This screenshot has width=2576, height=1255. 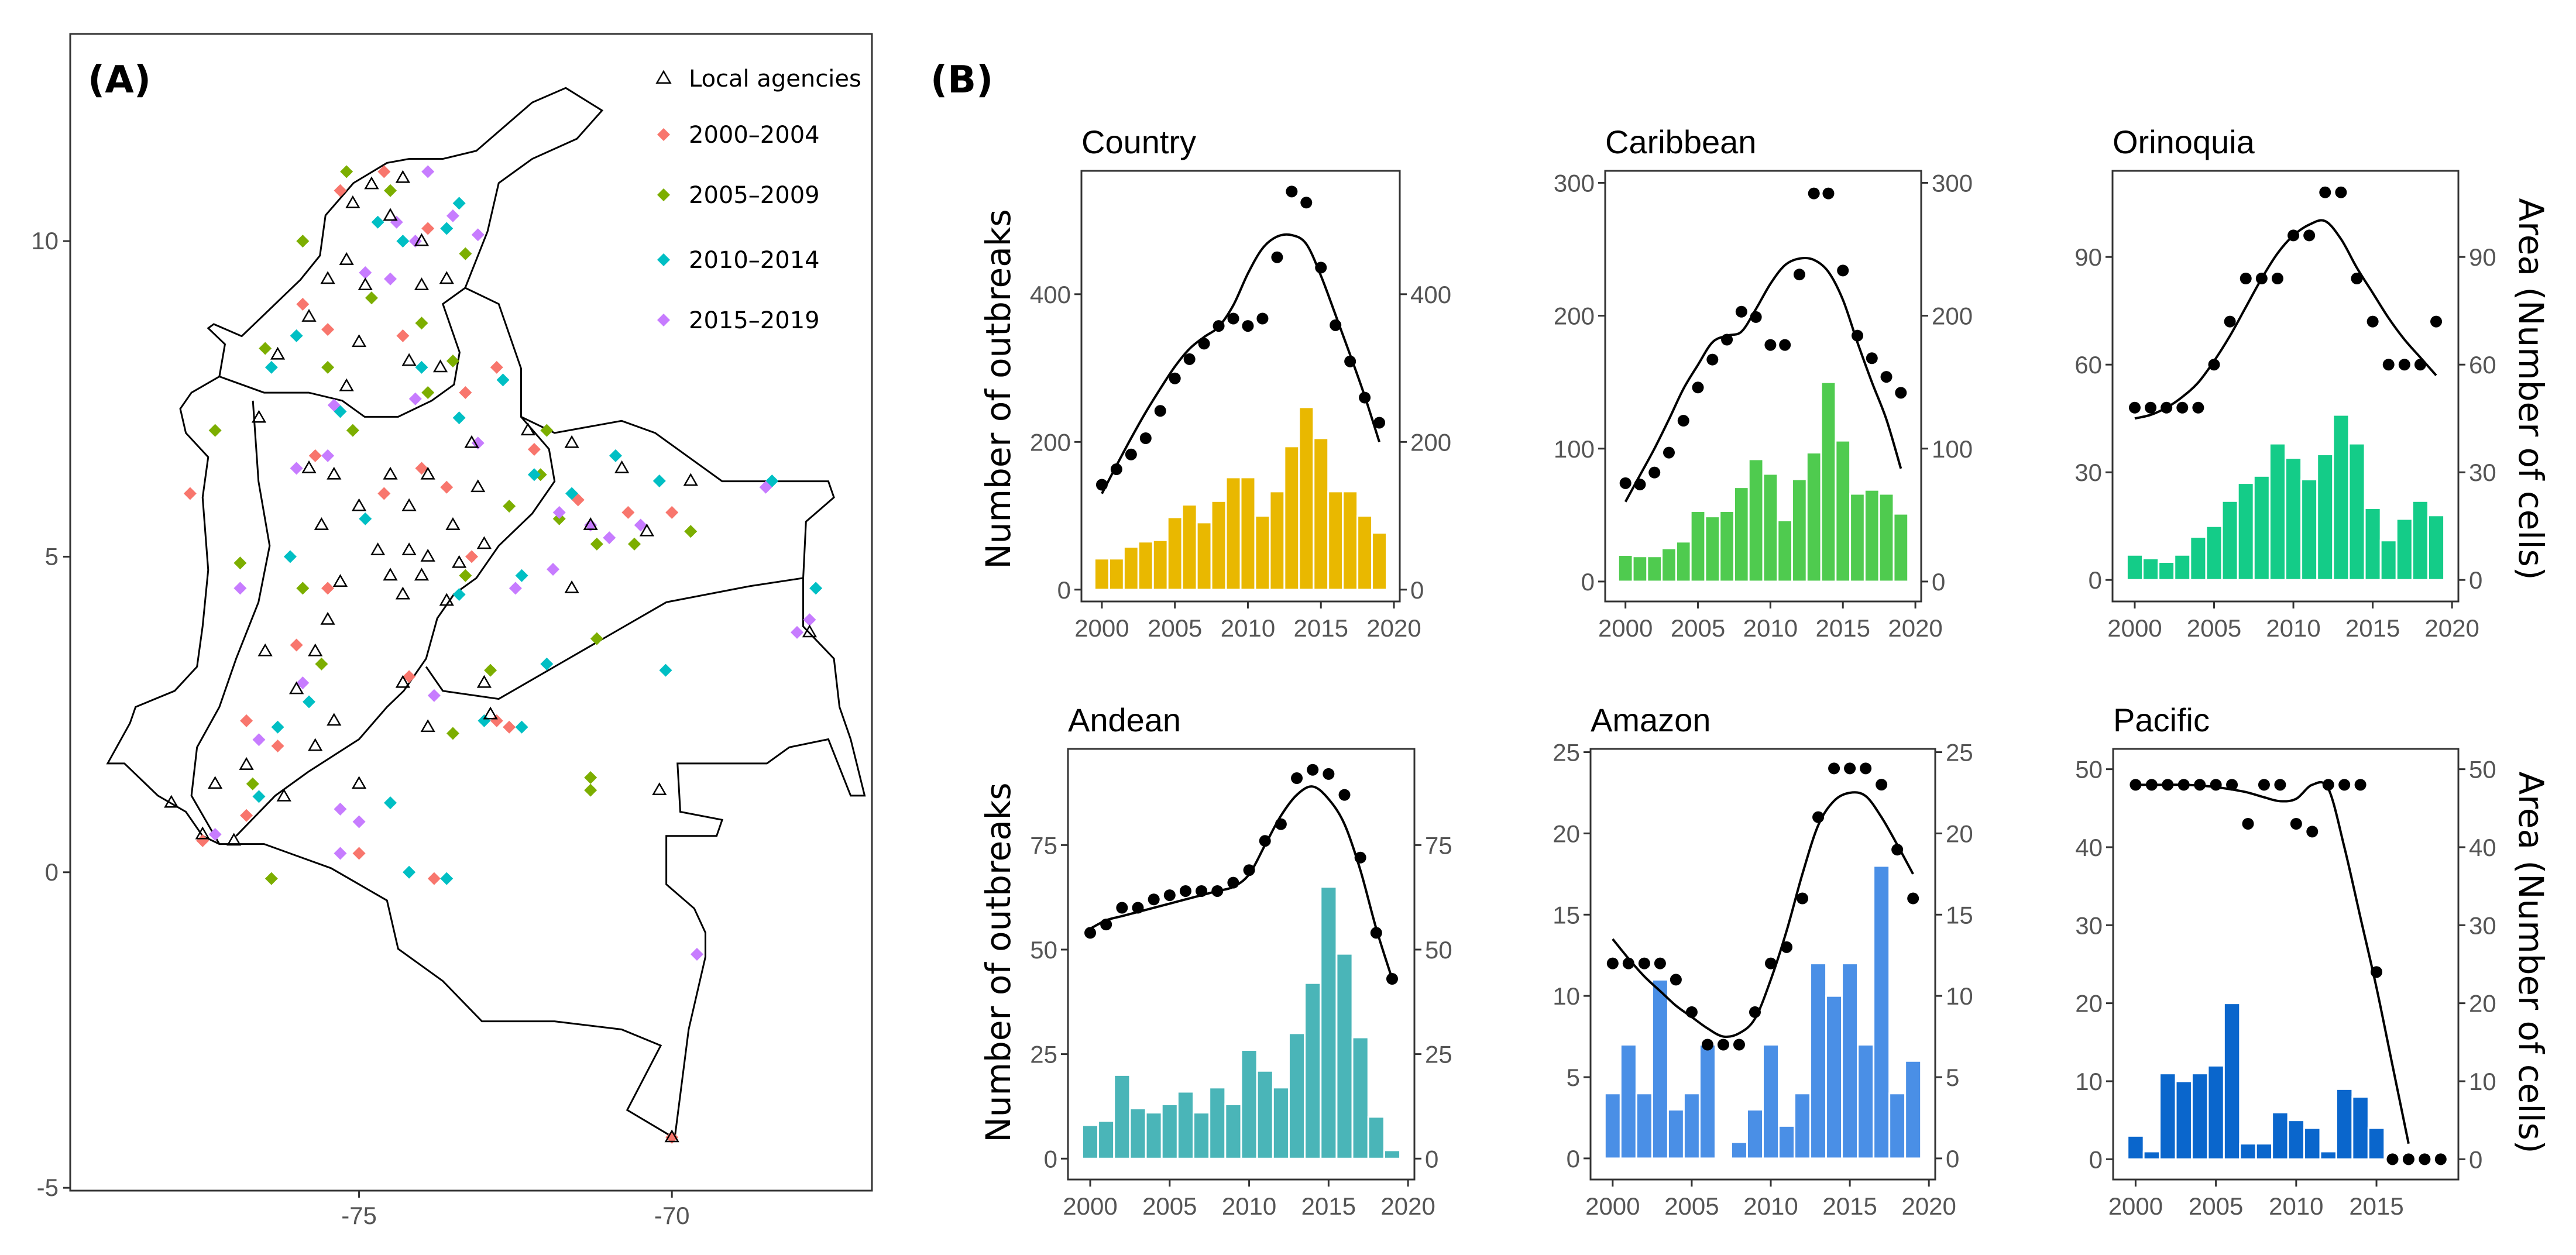 What do you see at coordinates (2095, 580) in the screenshot?
I see `y-tick-label-left: 0` at bounding box center [2095, 580].